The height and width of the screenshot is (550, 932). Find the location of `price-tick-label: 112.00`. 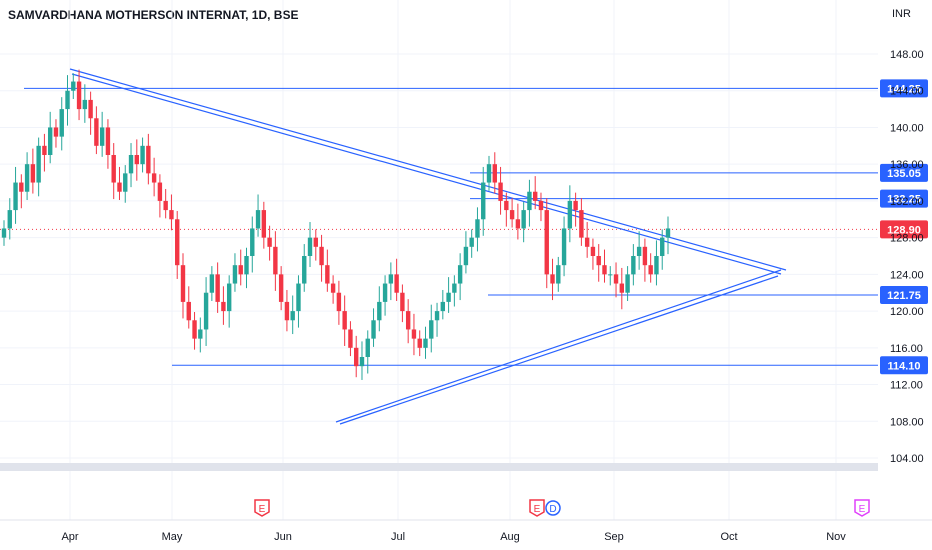

price-tick-label: 112.00 is located at coordinates (906, 386).